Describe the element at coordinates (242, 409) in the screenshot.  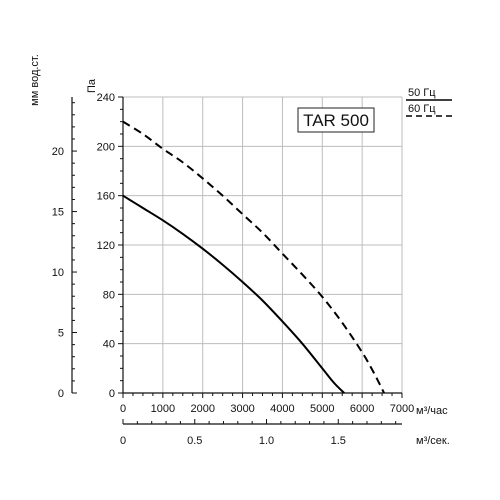
I see `x-tick-label: 3000` at that location.